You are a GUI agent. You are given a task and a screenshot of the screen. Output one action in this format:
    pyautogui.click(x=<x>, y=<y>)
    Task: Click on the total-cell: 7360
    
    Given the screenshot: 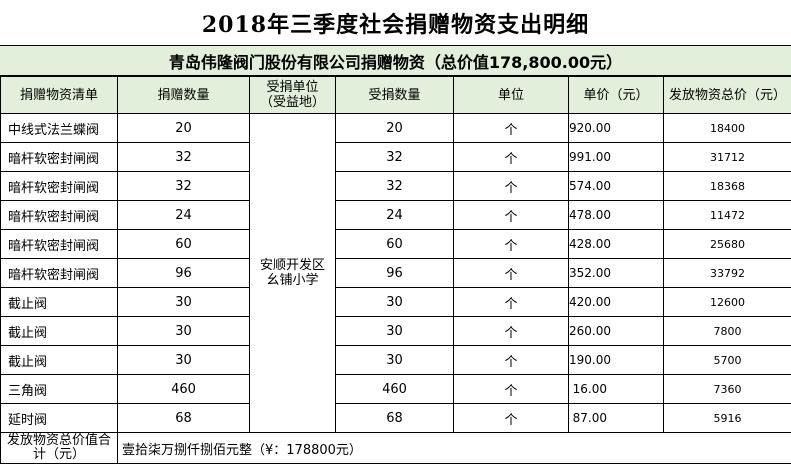 What is the action you would take?
    pyautogui.click(x=727, y=389)
    